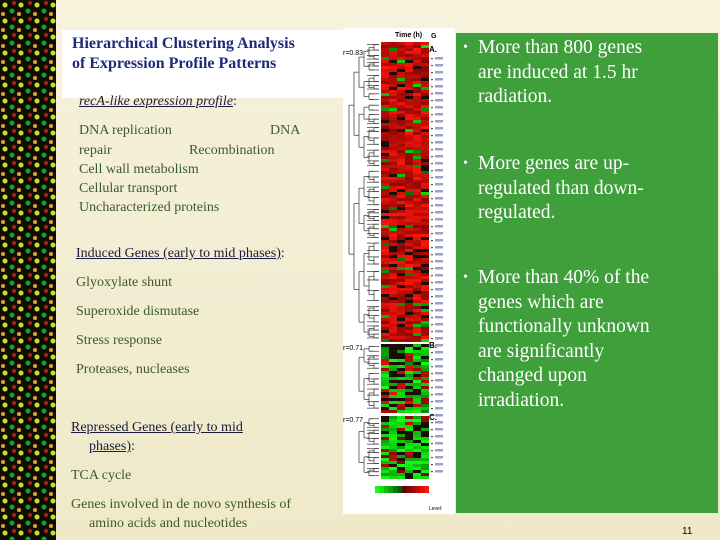 Image resolution: width=720 pixels, height=540 pixels. I want to click on bullet-line: functionally unknown, so click(564, 326).